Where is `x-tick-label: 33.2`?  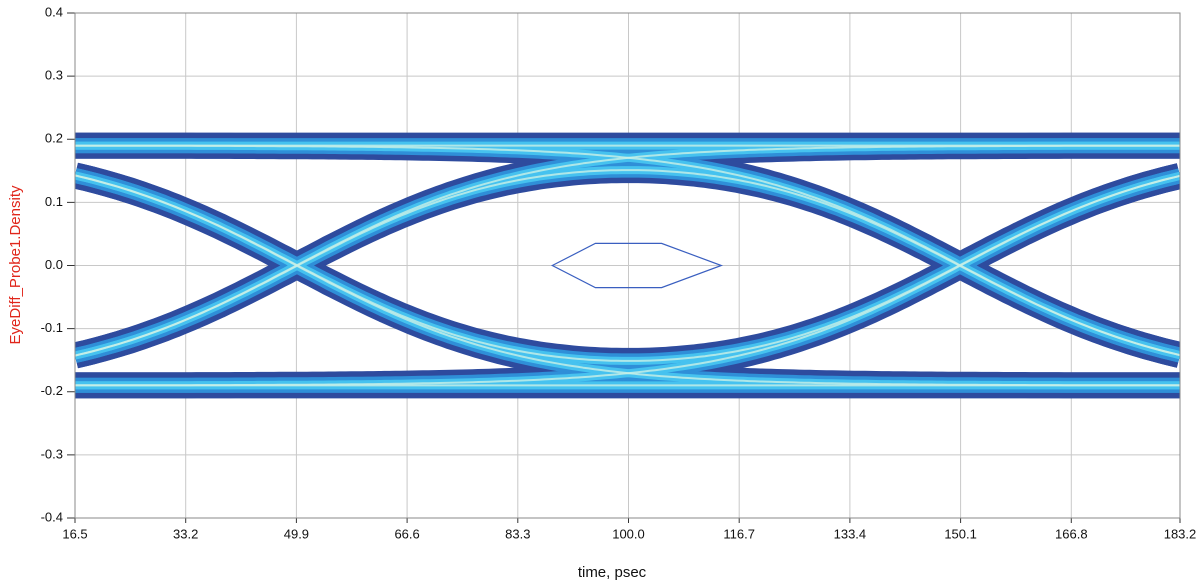 x-tick-label: 33.2 is located at coordinates (185, 533).